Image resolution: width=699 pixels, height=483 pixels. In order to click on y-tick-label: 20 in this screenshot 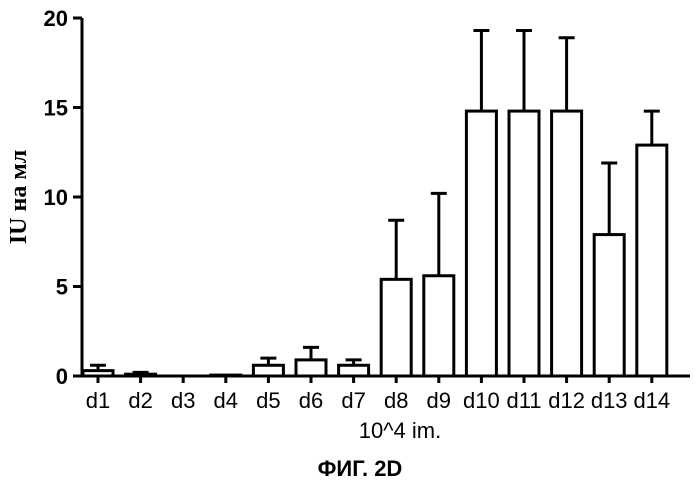, I will do `click(56, 18)`.